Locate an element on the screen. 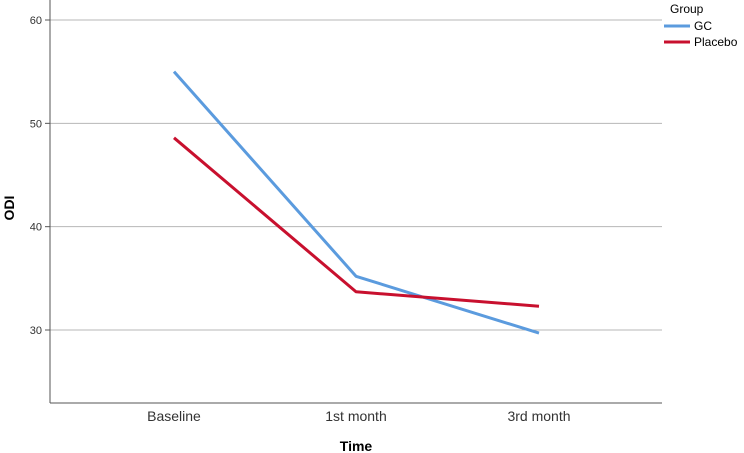  x-tick-label: 3rd month is located at coordinates (538, 416).